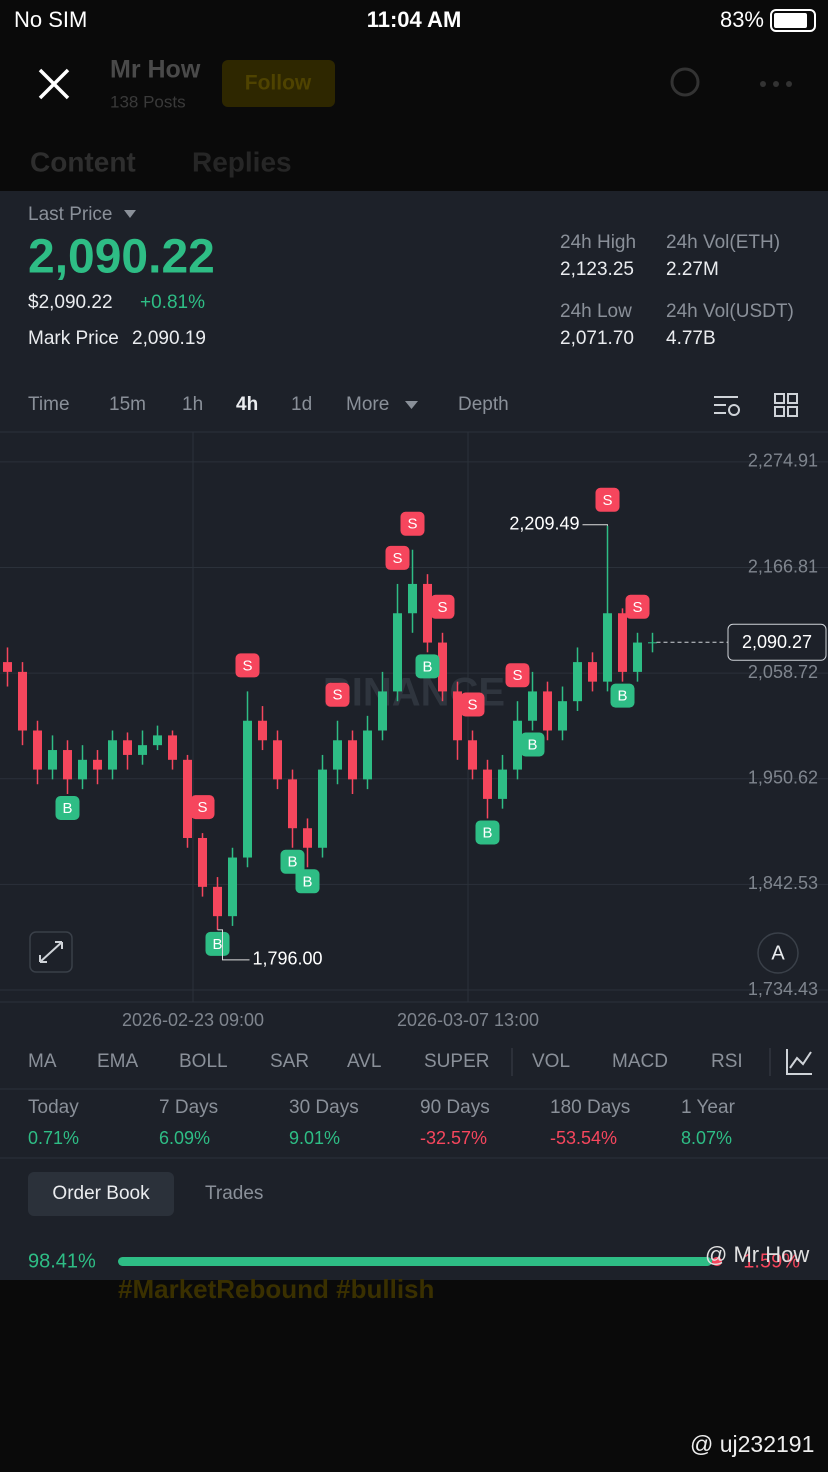 Image resolution: width=828 pixels, height=1472 pixels. What do you see at coordinates (234, 1193) in the screenshot?
I see `trades-tab: Trades` at bounding box center [234, 1193].